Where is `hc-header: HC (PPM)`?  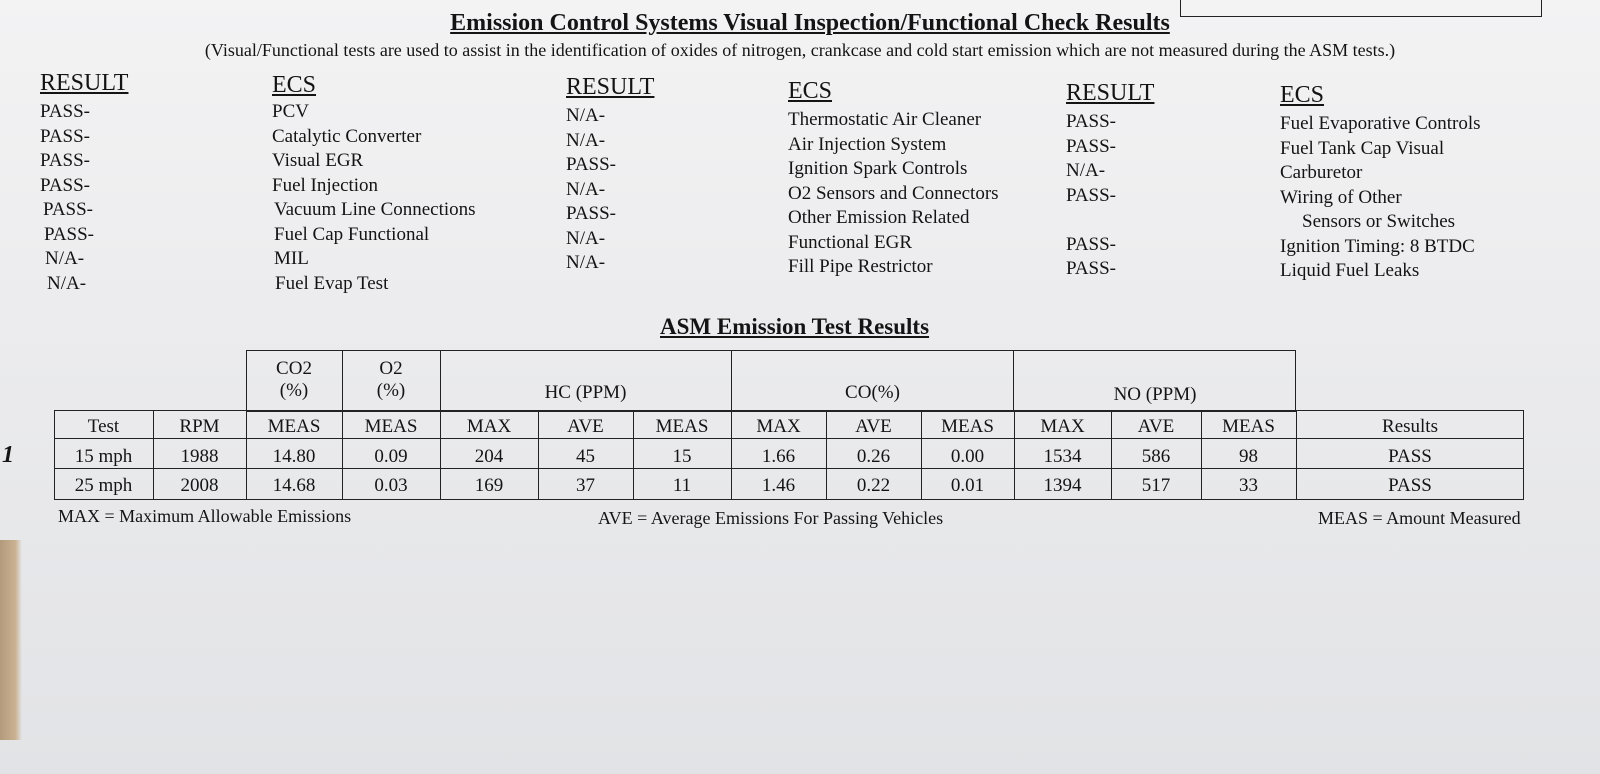
hc-header: HC (PPM) is located at coordinates (585, 392).